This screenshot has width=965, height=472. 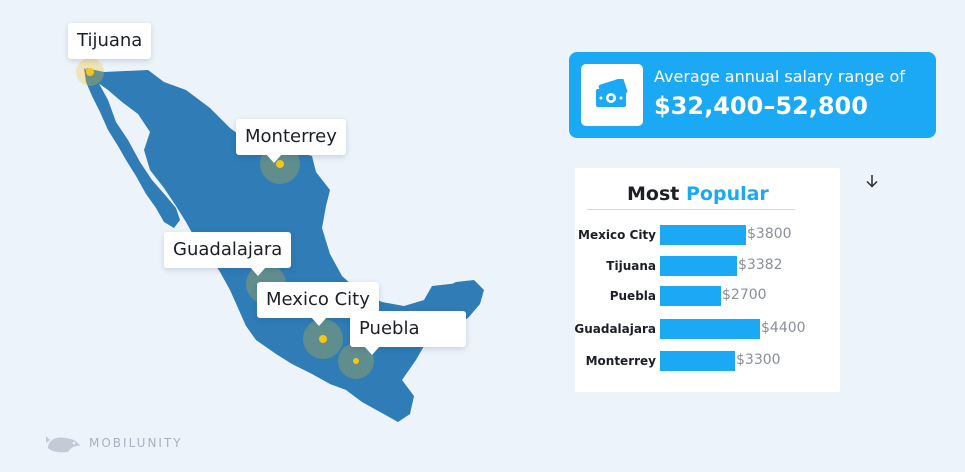 What do you see at coordinates (323, 339) in the screenshot?
I see `marker-mexicocity` at bounding box center [323, 339].